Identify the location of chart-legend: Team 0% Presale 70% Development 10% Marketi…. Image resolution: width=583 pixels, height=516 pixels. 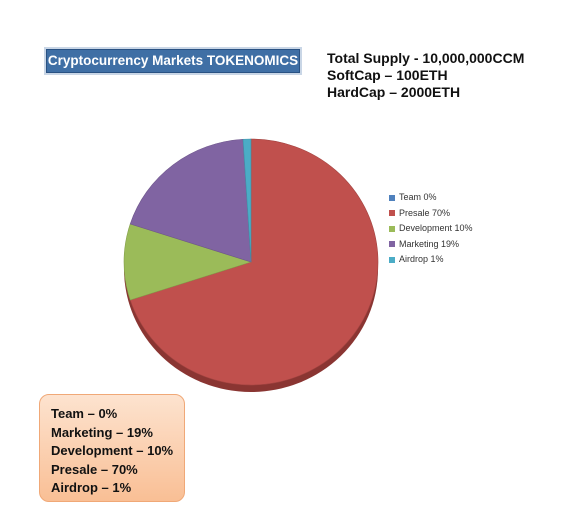
(431, 229).